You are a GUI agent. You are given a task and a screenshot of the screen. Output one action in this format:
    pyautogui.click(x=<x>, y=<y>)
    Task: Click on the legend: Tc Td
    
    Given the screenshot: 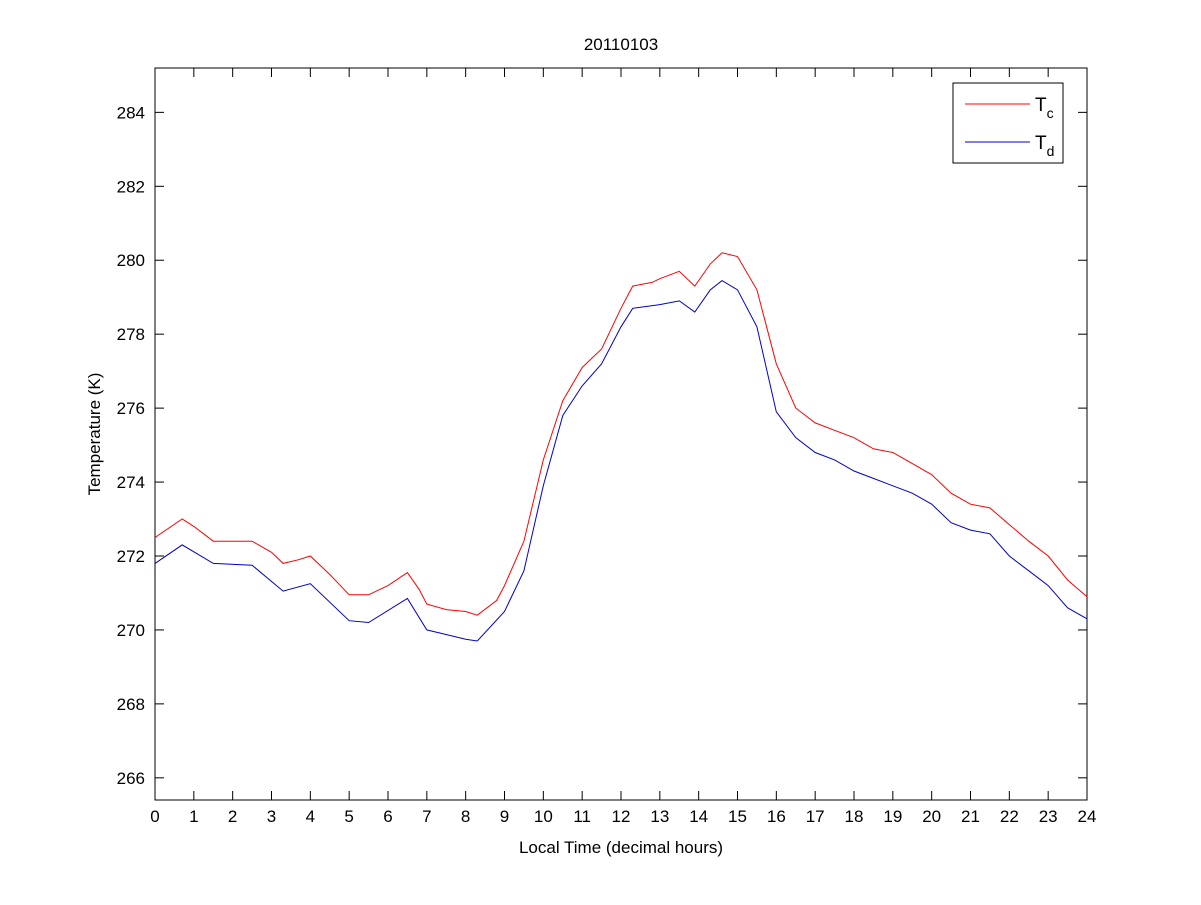 What is the action you would take?
    pyautogui.click(x=1008, y=123)
    